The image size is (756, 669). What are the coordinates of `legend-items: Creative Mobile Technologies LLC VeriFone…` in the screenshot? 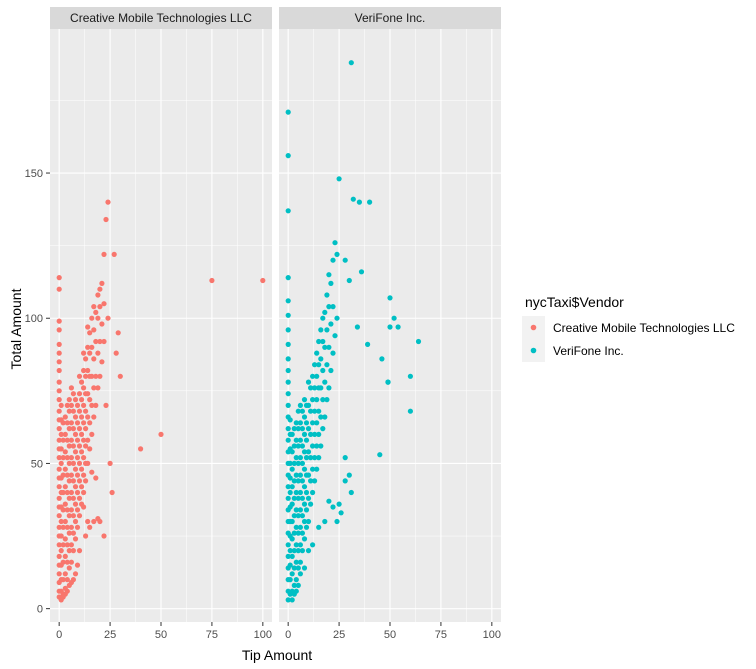 It's located at (628, 339).